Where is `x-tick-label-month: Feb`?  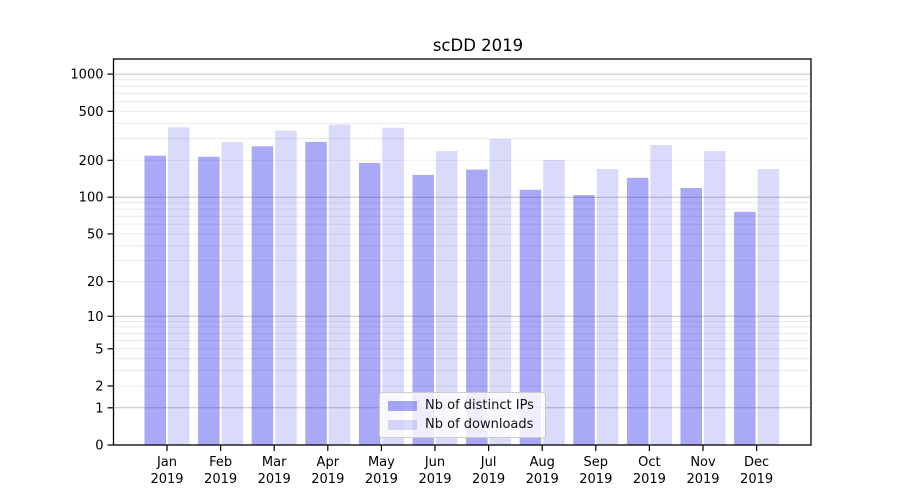
x-tick-label-month: Feb is located at coordinates (220, 462).